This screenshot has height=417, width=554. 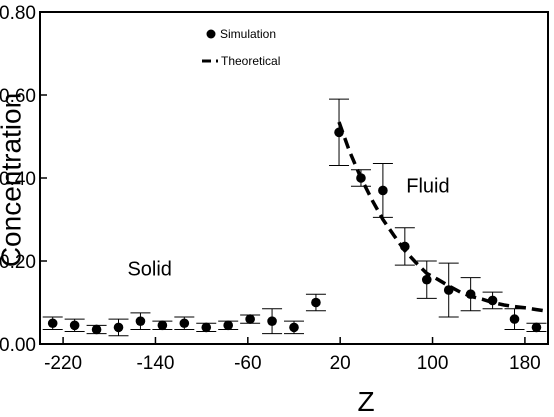 I want to click on x-axis-title: Z, so click(x=365, y=401).